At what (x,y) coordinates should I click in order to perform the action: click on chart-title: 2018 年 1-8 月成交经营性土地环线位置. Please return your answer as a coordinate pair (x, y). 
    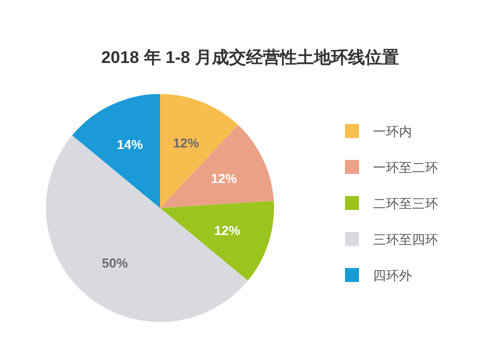
    Looking at the image, I should click on (250, 57).